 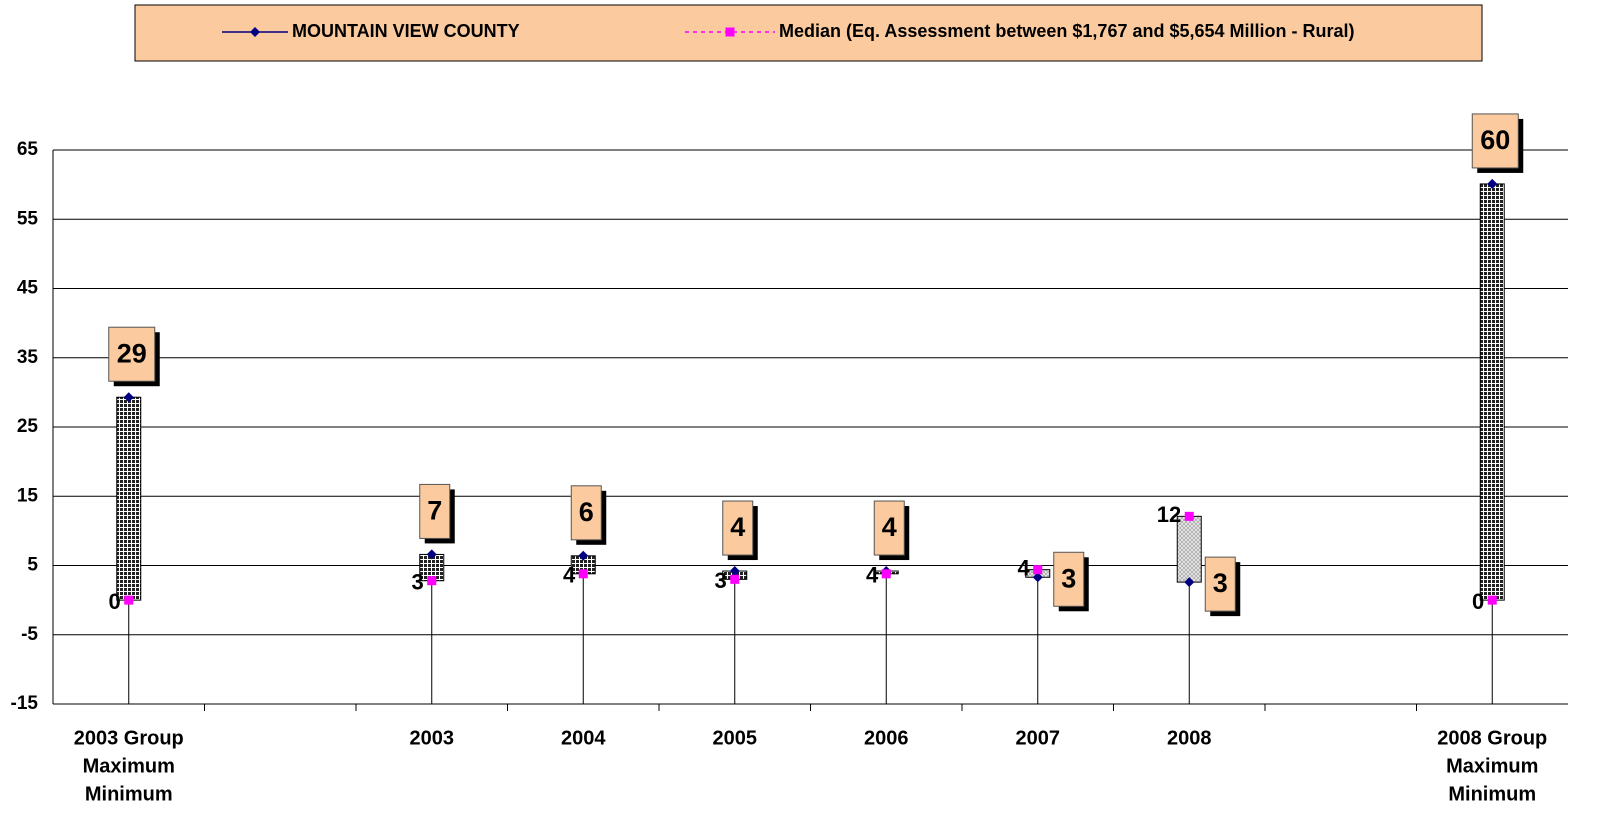 I want to click on data-label: 29, so click(x=132, y=353).